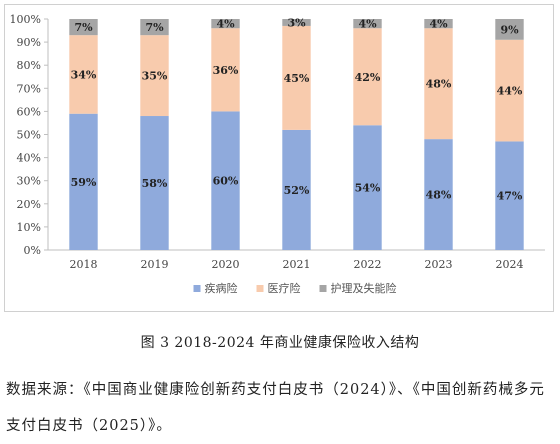  I want to click on data-label: 59%, so click(84, 182).